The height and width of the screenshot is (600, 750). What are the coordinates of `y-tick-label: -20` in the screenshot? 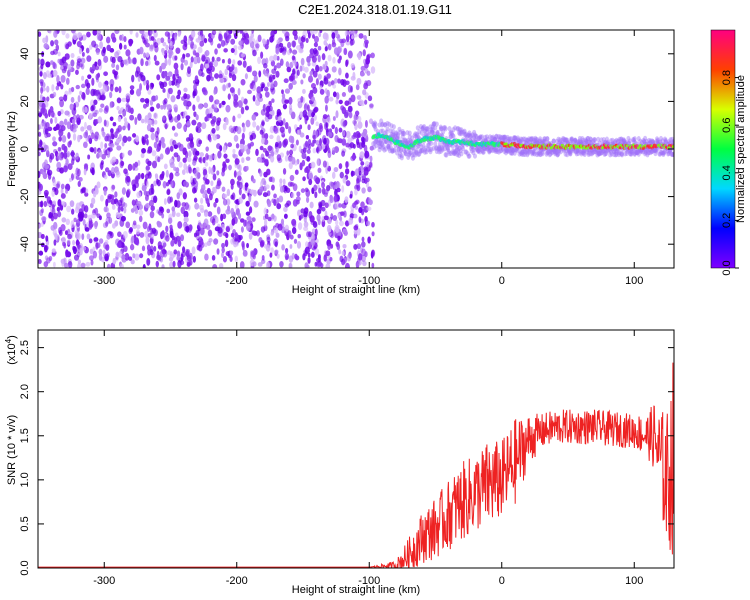 It's located at (25, 197).